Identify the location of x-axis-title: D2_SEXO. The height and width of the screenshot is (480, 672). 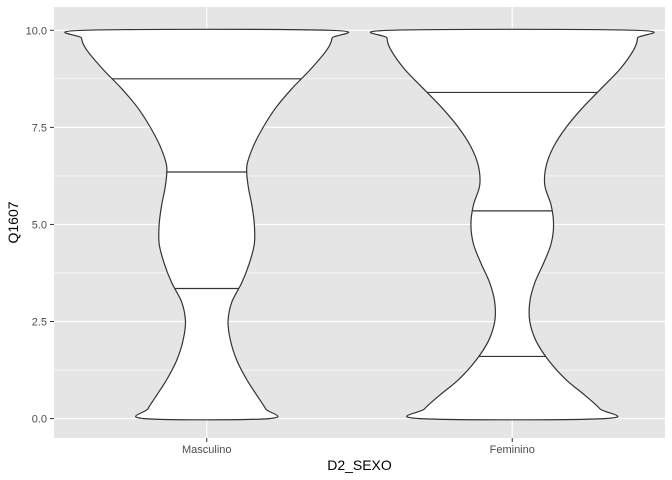
(359, 465).